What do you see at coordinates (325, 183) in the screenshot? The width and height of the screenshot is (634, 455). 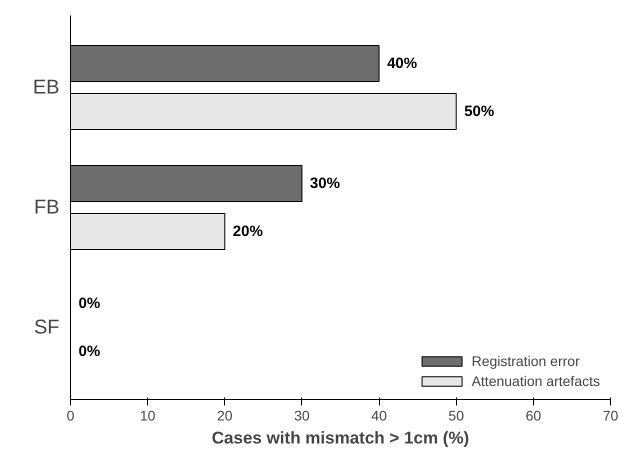 I see `data-label: 30%` at bounding box center [325, 183].